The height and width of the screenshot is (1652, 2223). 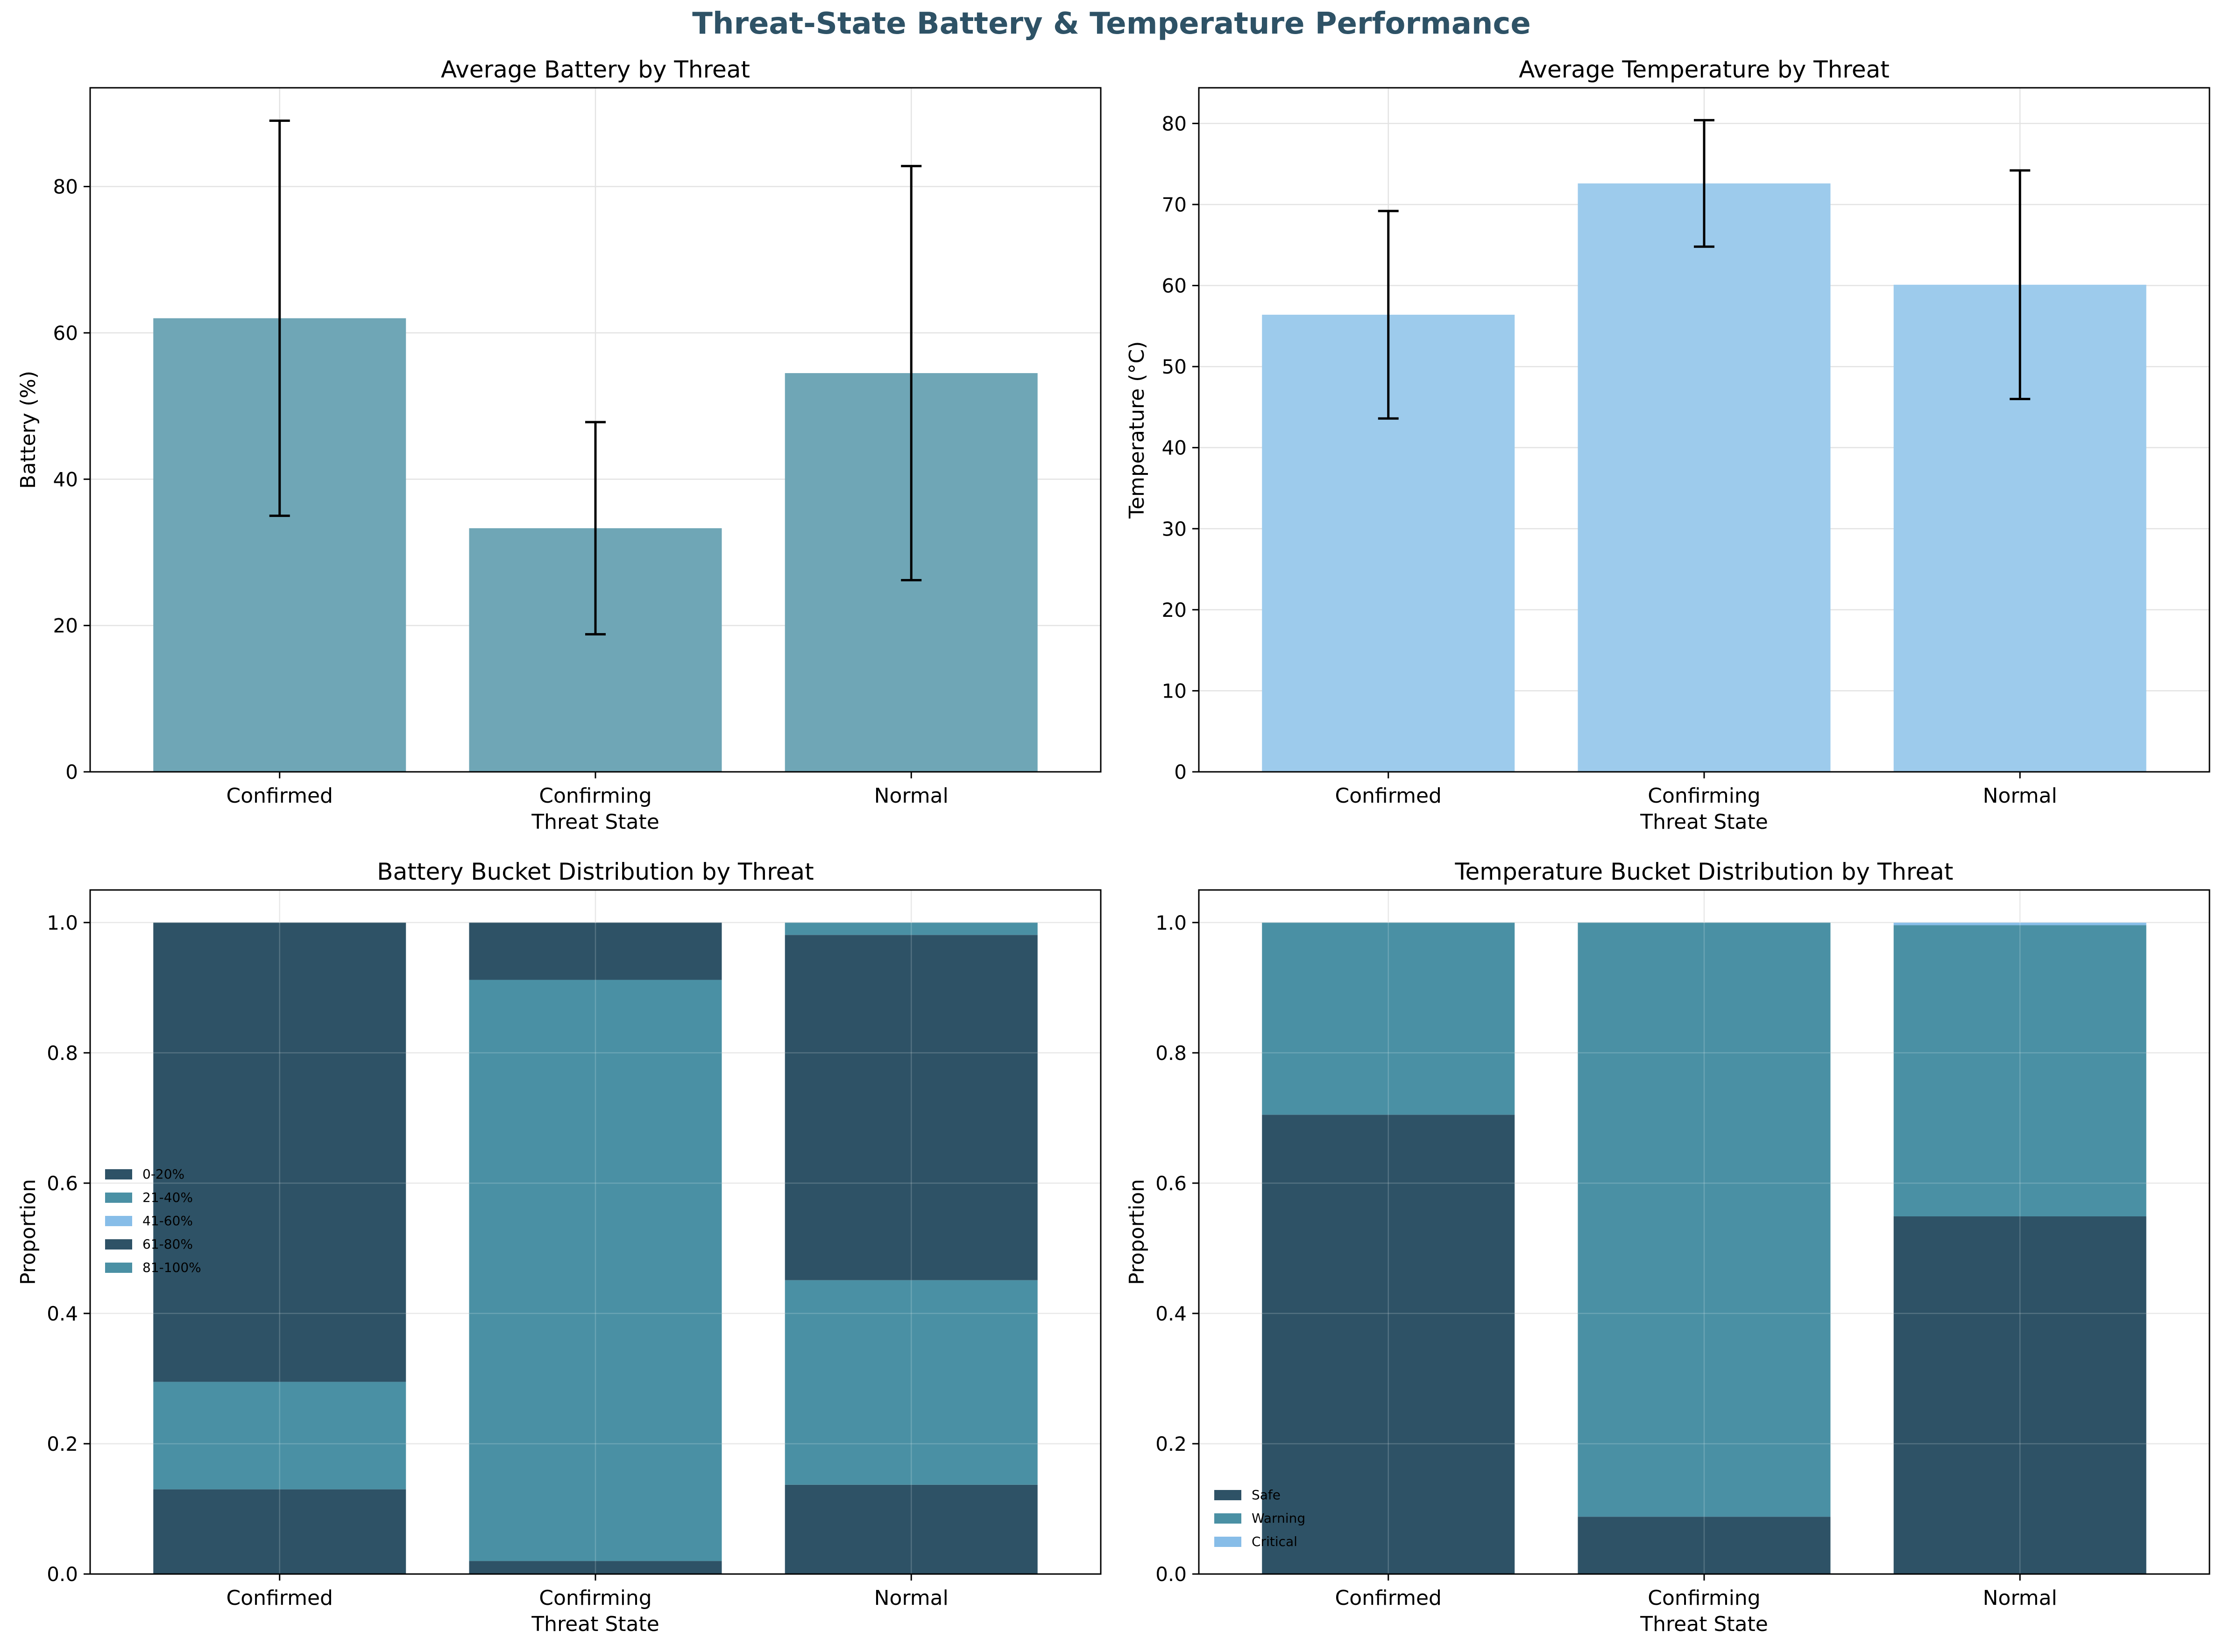 I want to click on y-axis-label: Battery (%), so click(x=28, y=430).